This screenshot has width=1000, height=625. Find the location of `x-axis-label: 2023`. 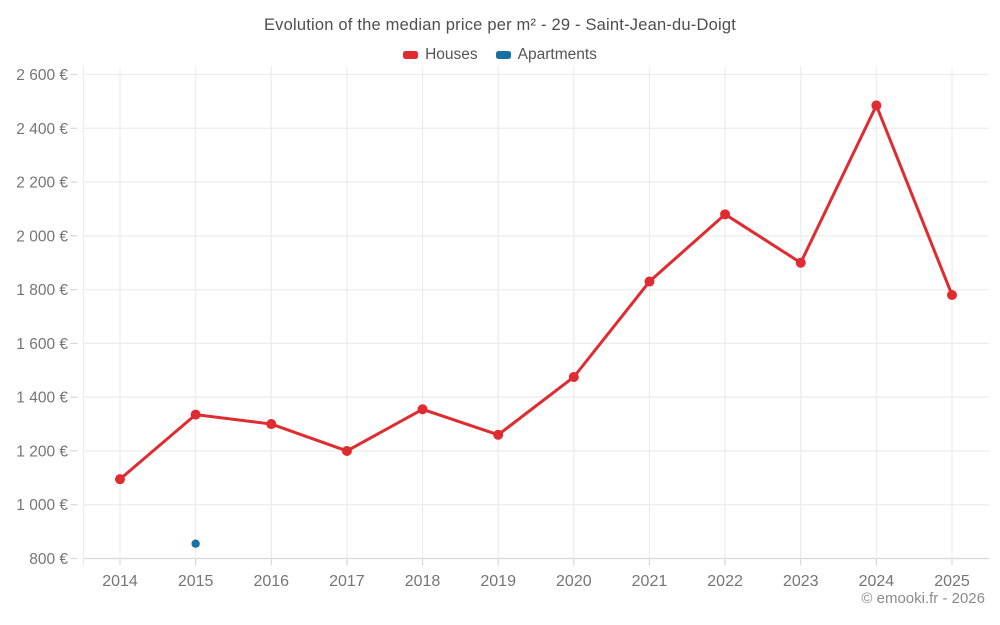

x-axis-label: 2023 is located at coordinates (801, 581).